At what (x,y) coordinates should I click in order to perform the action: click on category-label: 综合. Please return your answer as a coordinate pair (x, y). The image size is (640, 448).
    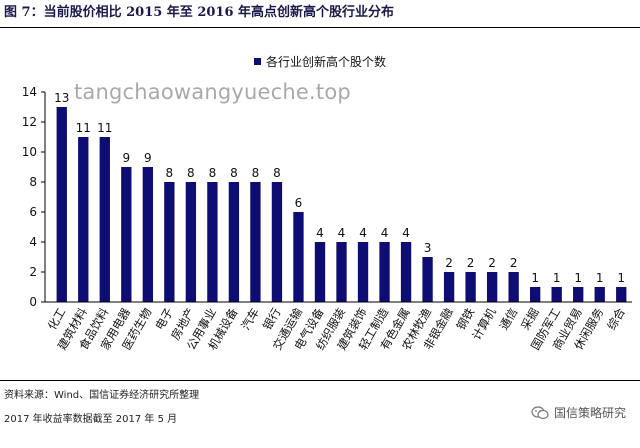
    Looking at the image, I should click on (616, 318).